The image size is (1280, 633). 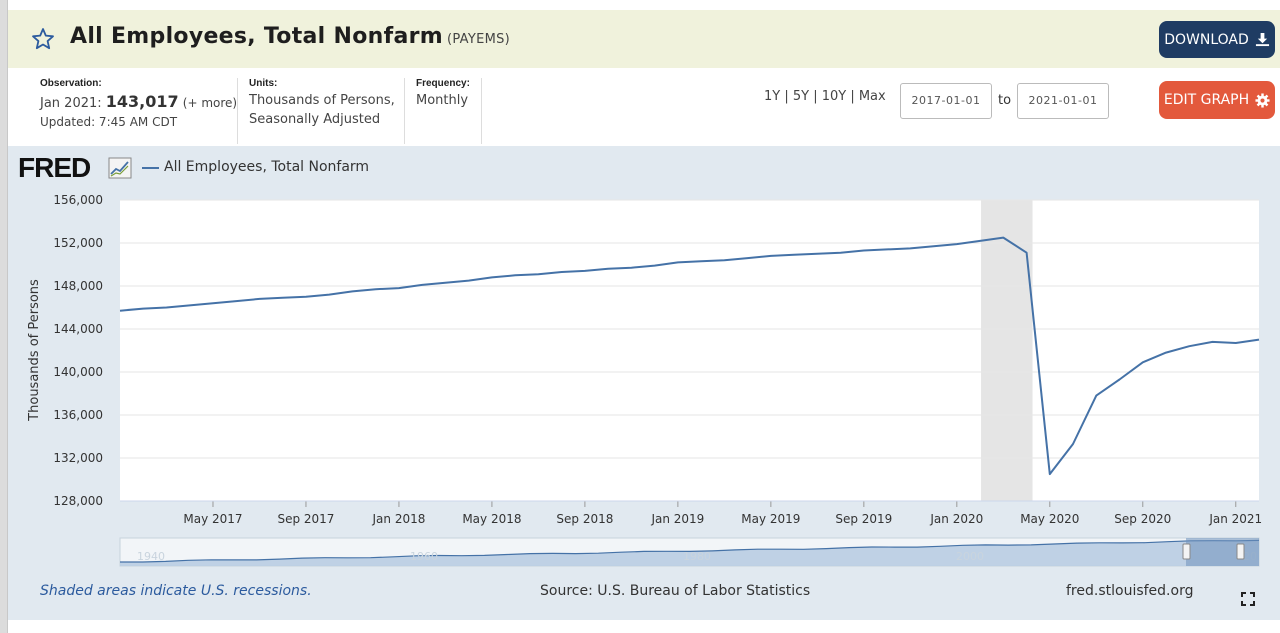 What do you see at coordinates (71, 103) in the screenshot?
I see `observation-date: Jan 2021:` at bounding box center [71, 103].